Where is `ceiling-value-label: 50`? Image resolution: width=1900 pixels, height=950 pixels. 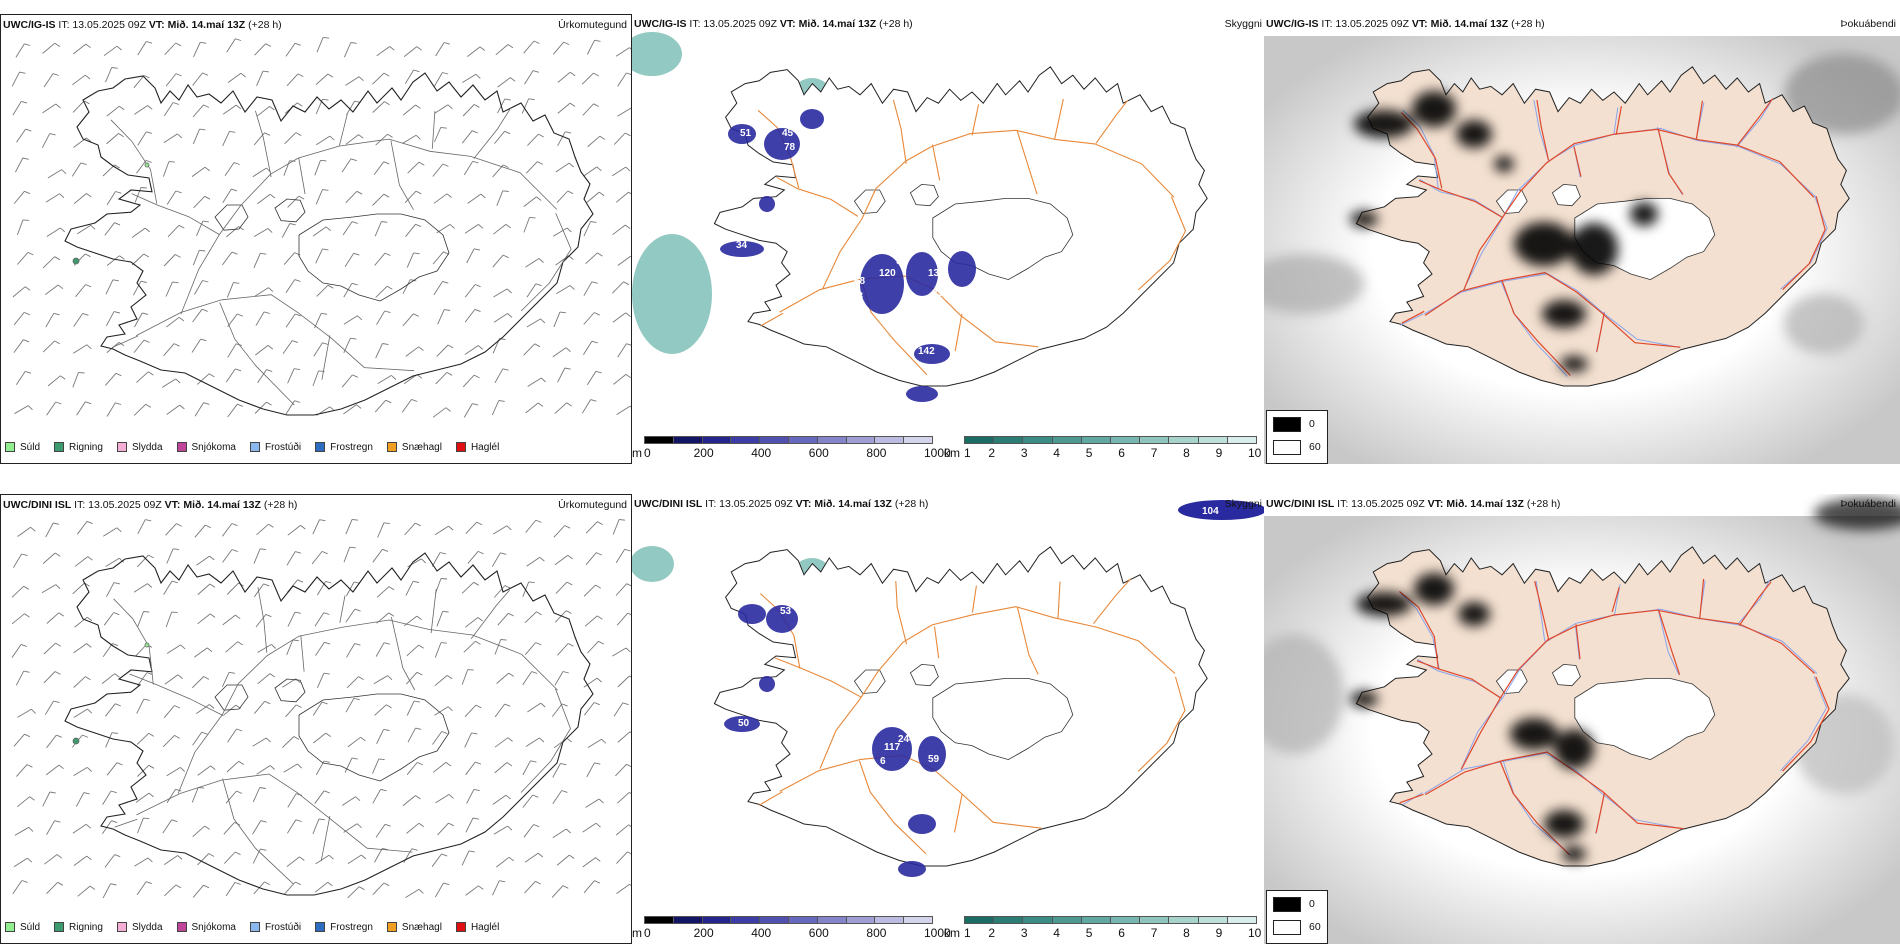 ceiling-value-label: 50 is located at coordinates (744, 723).